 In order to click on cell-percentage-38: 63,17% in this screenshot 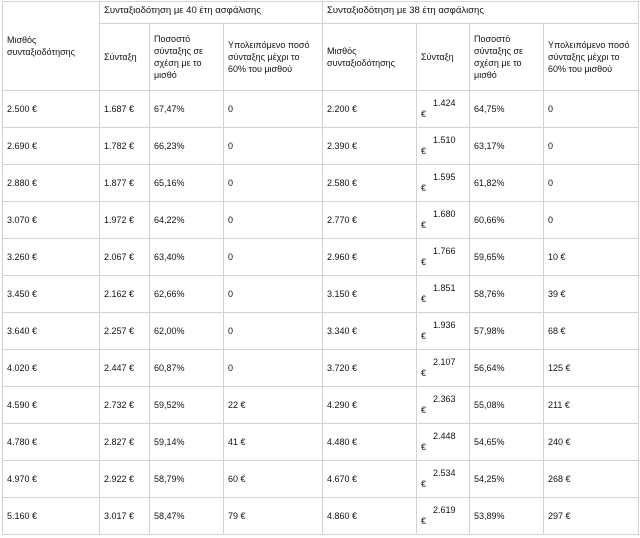, I will do `click(507, 146)`.